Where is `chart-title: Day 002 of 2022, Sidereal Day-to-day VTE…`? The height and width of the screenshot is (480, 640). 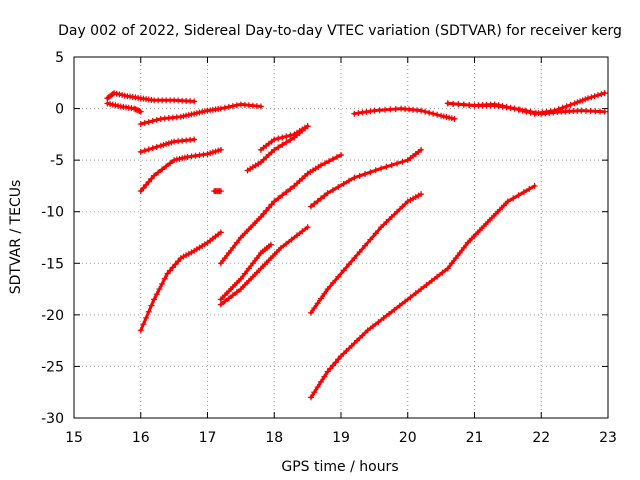
chart-title: Day 002 of 2022, Sidereal Day-to-day VTE… is located at coordinates (340, 31).